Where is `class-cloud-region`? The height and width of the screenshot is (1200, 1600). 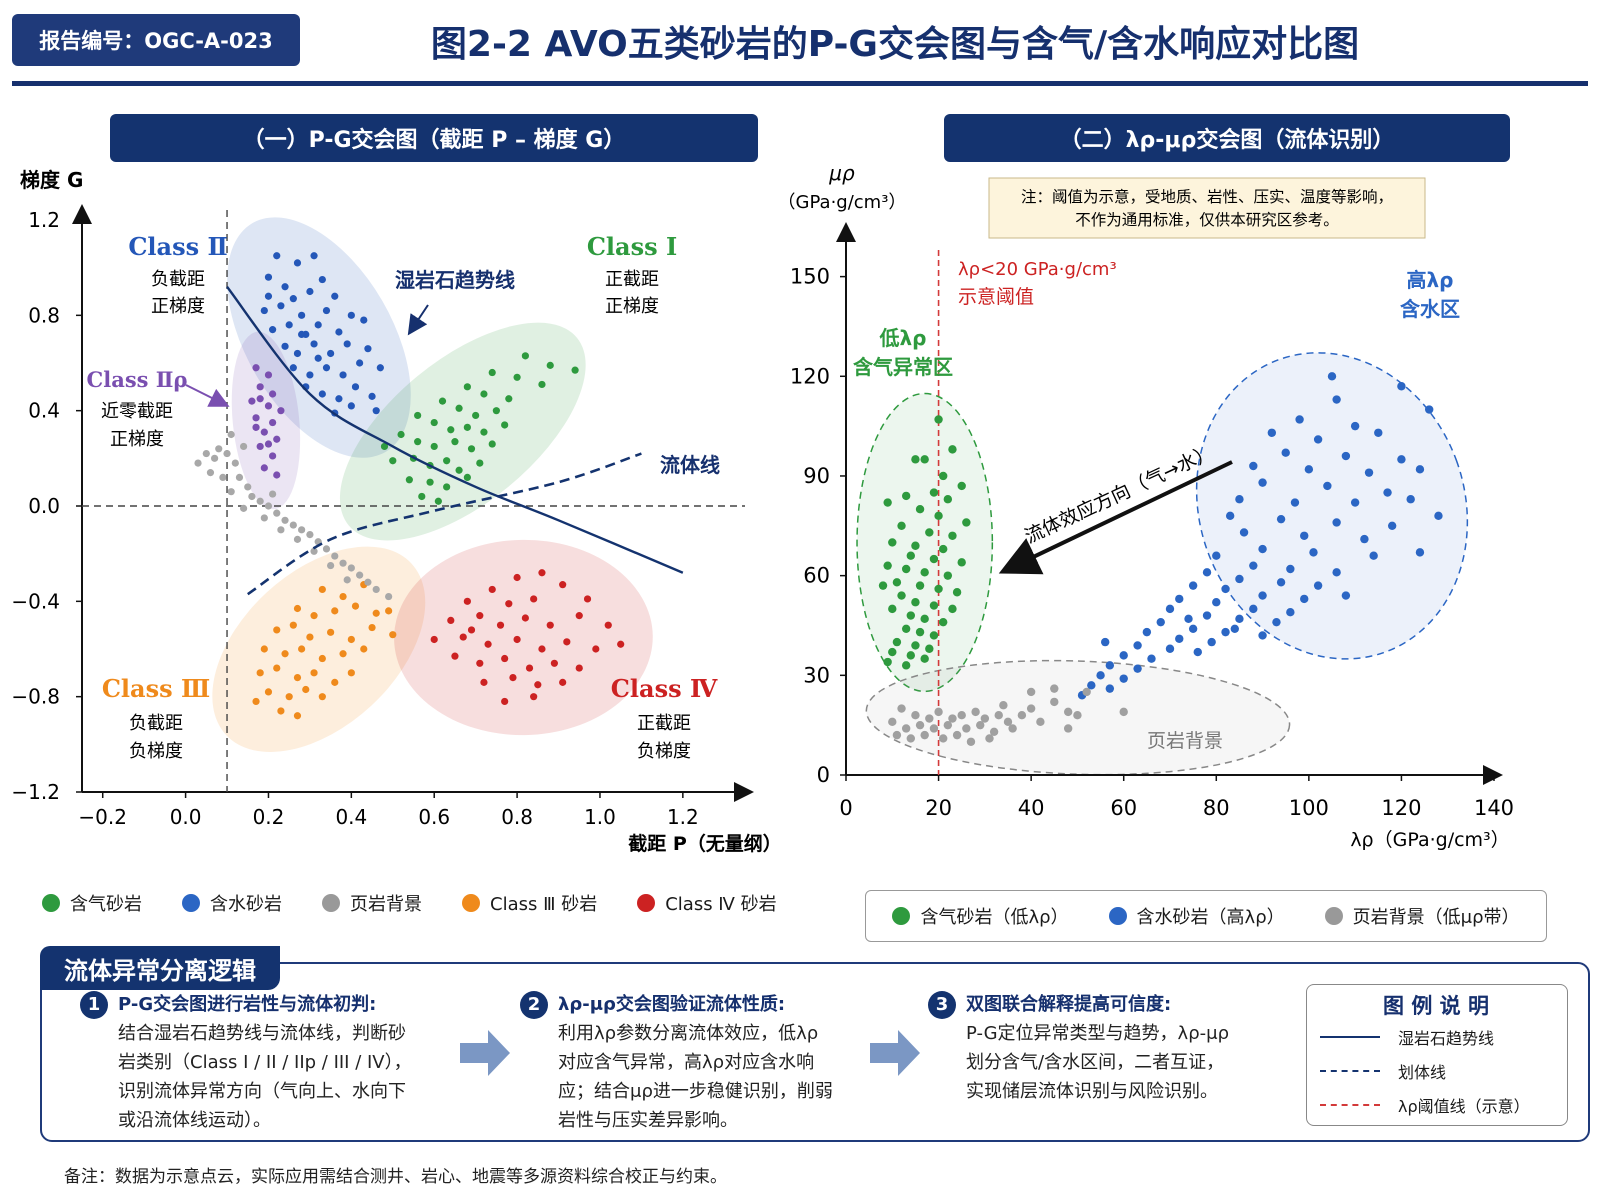
class-cloud-region is located at coordinates (319, 337).